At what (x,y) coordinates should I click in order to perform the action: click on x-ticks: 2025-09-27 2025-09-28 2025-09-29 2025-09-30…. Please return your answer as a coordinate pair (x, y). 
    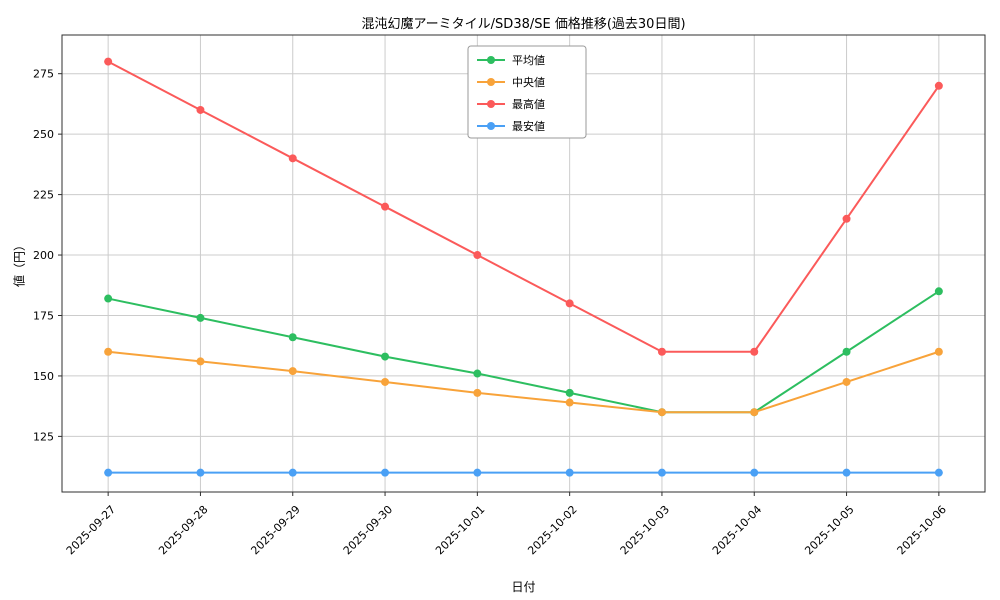
    Looking at the image, I should click on (506, 524).